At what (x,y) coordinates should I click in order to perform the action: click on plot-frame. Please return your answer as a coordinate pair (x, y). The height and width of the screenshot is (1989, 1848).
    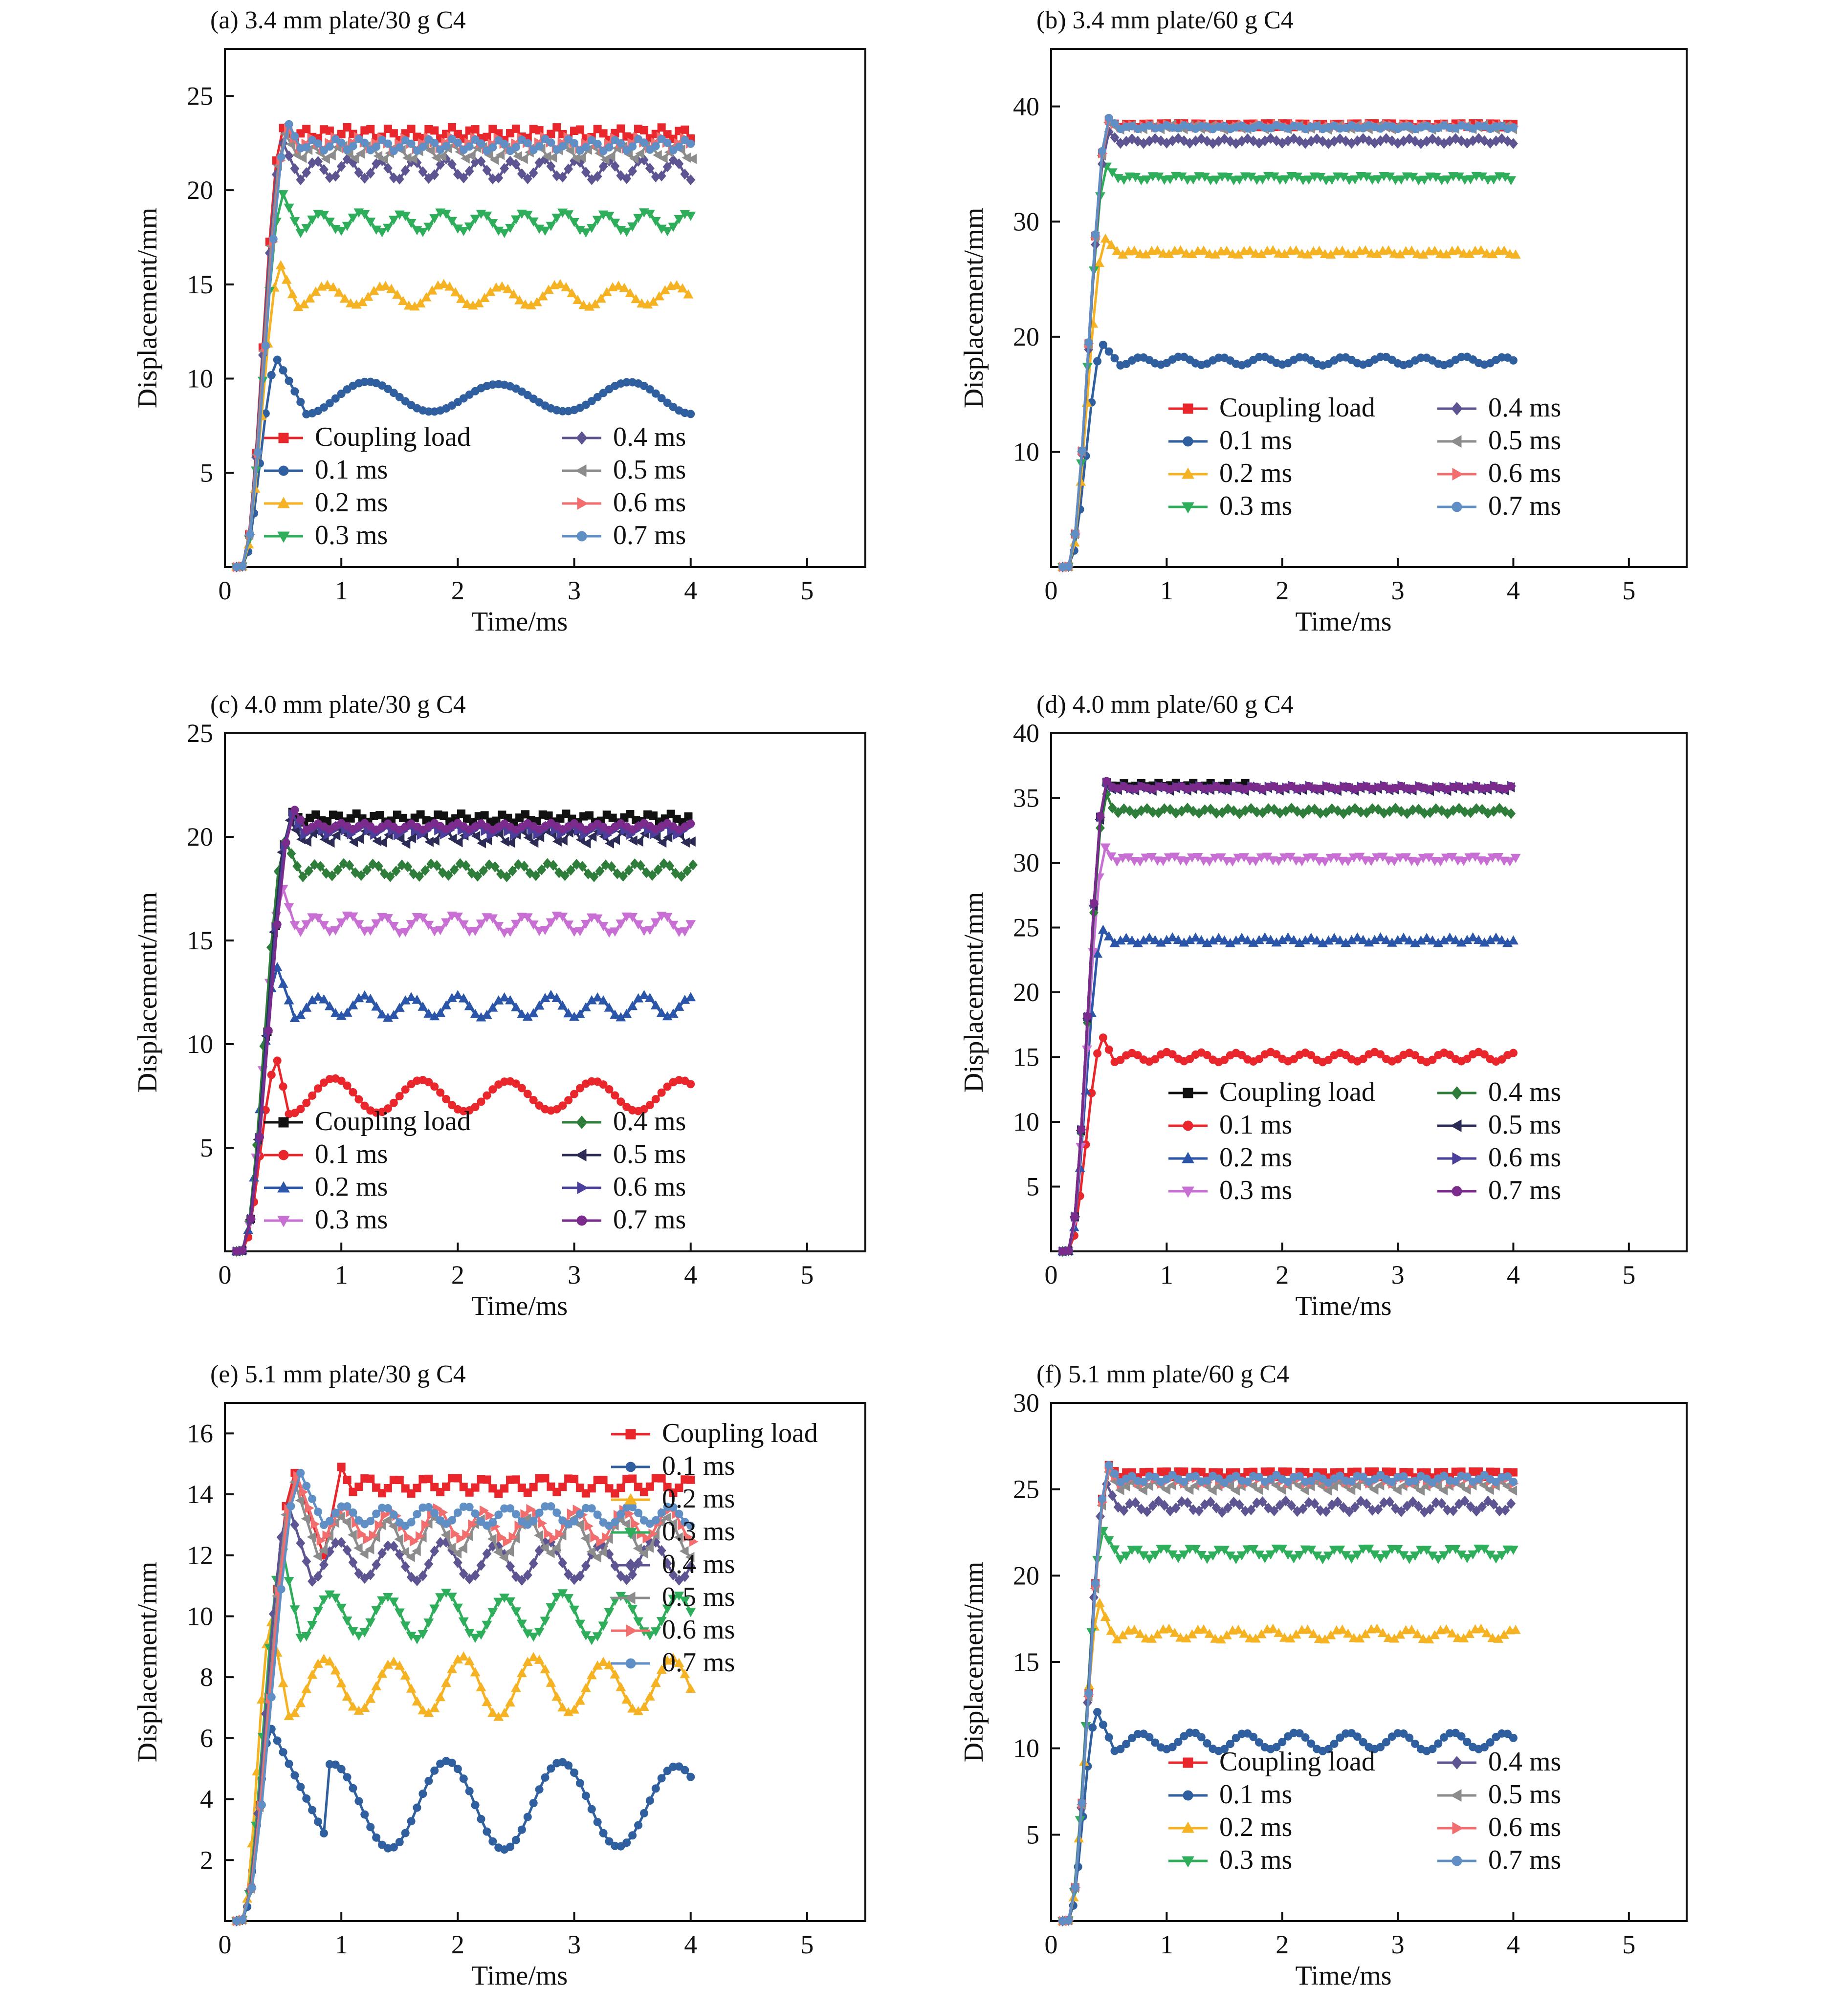
    Looking at the image, I should click on (1369, 308).